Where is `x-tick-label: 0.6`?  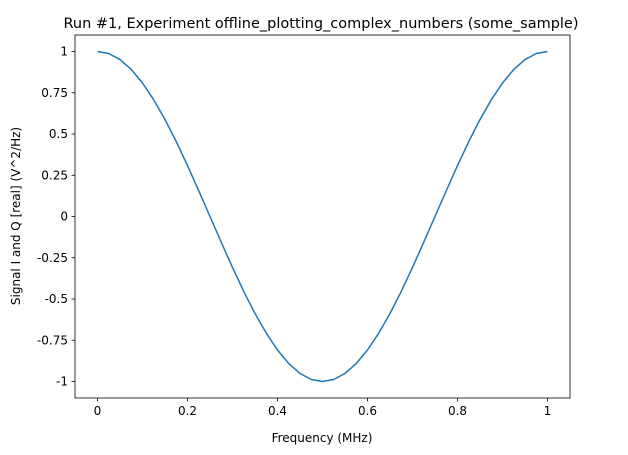
x-tick-label: 0.6 is located at coordinates (367, 411).